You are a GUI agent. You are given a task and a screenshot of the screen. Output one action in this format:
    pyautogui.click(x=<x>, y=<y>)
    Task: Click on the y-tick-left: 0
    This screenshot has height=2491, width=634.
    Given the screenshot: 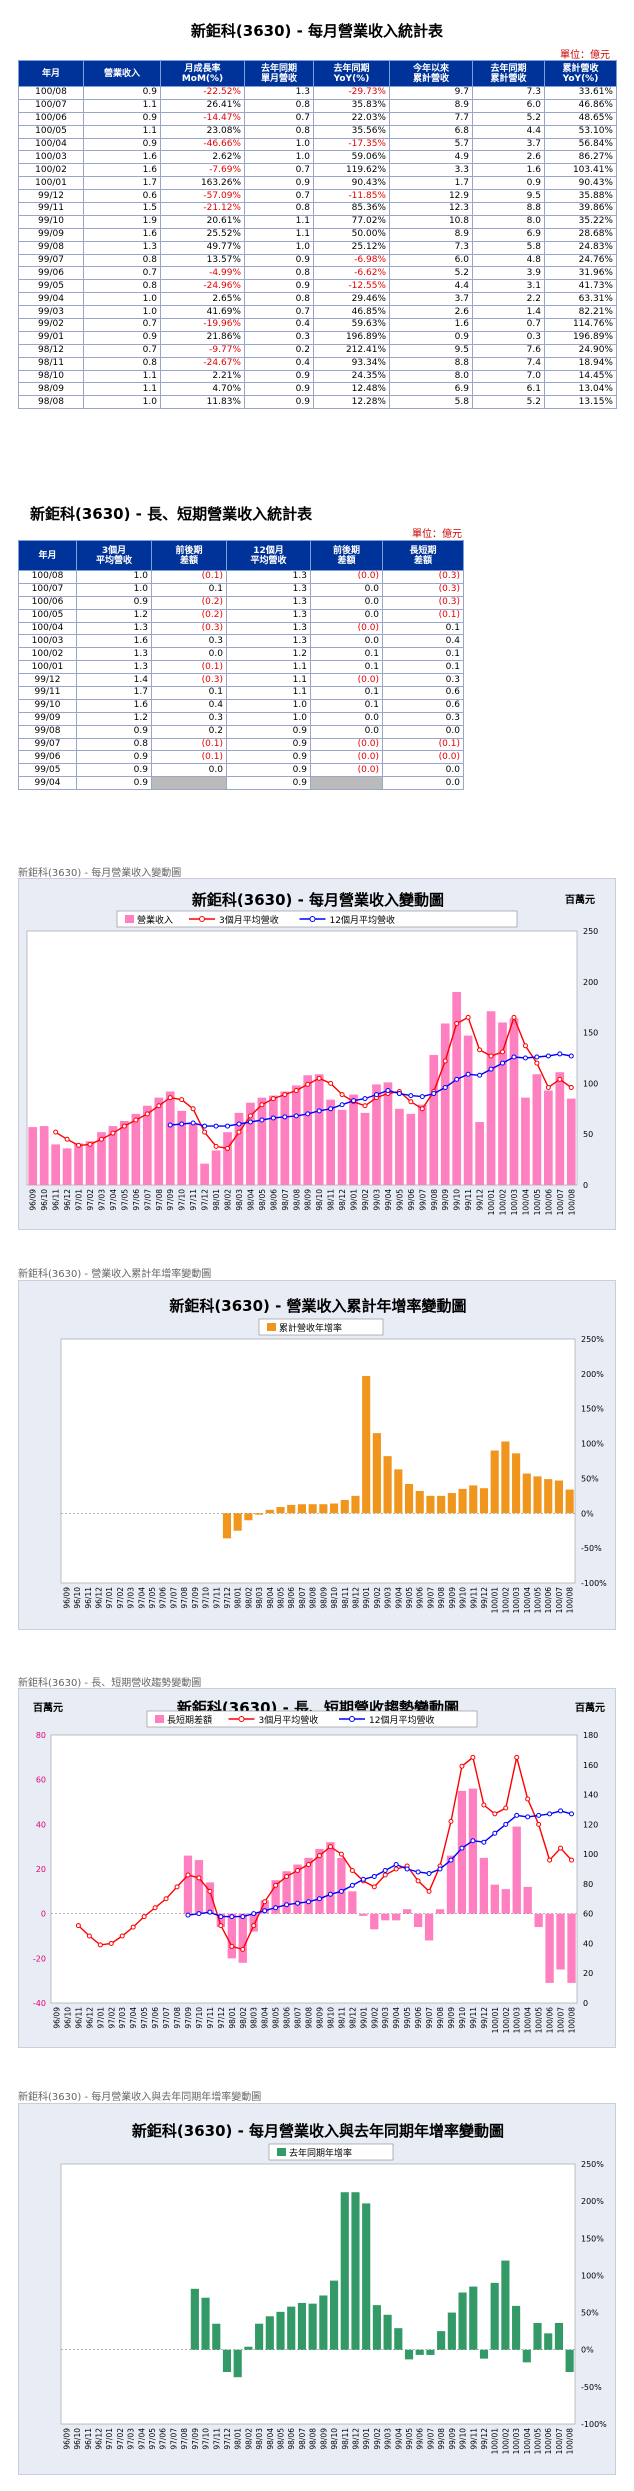 What is the action you would take?
    pyautogui.click(x=43, y=1914)
    